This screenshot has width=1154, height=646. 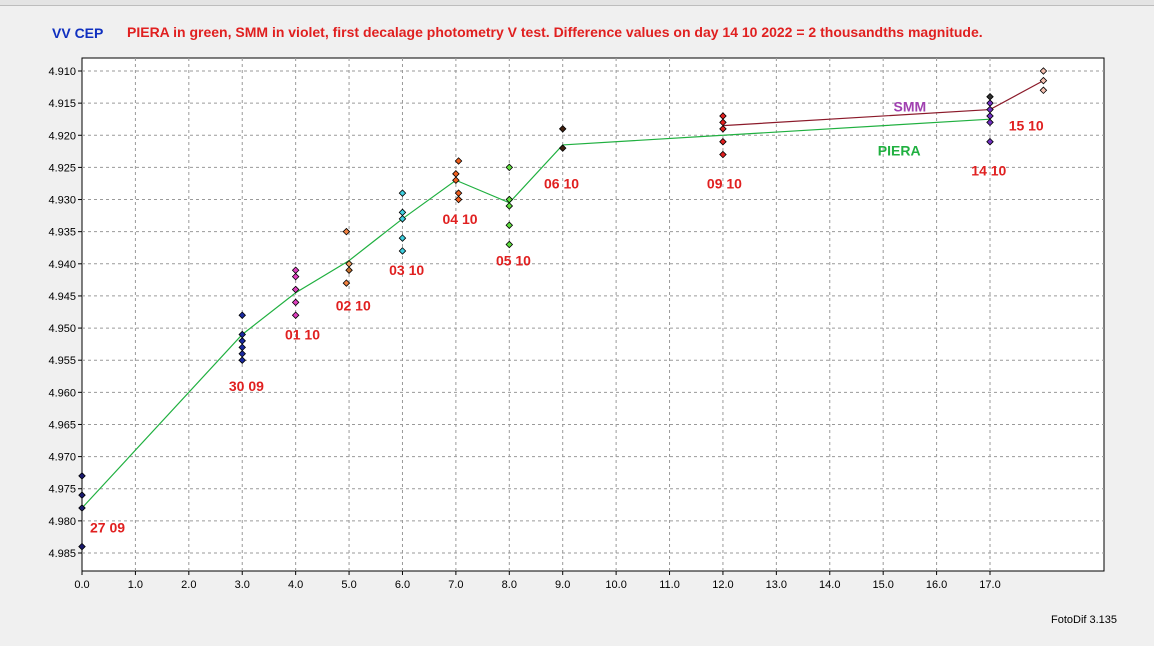 I want to click on y-tick-label: 4.960, so click(x=62, y=393).